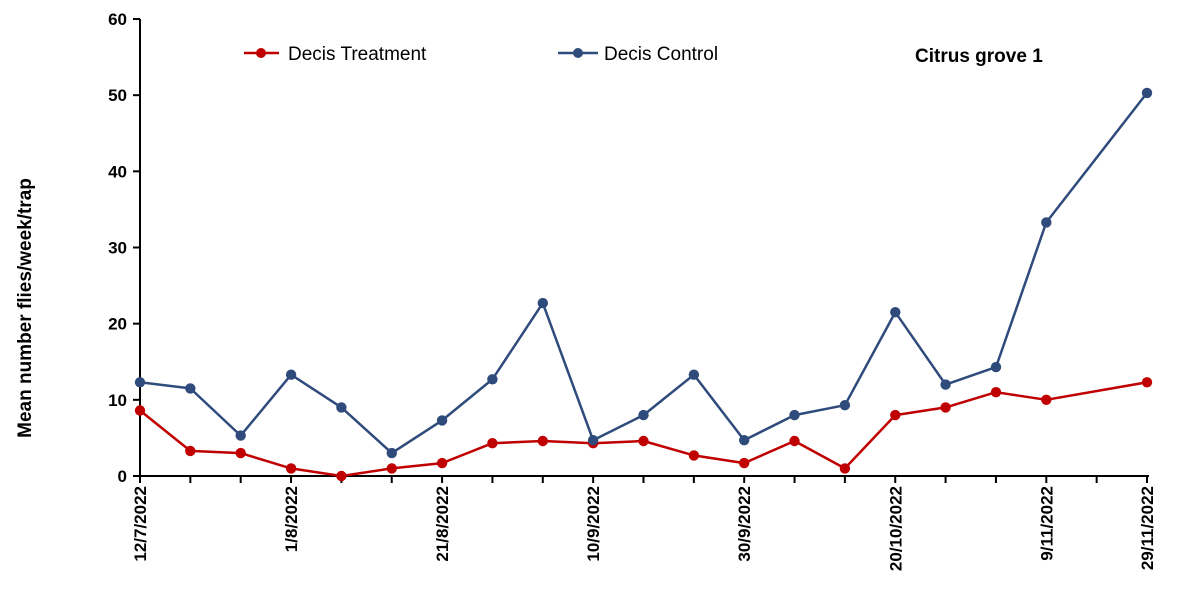 The image size is (1189, 601). I want to click on x-tick-label: 12/7/2022, so click(140, 524).